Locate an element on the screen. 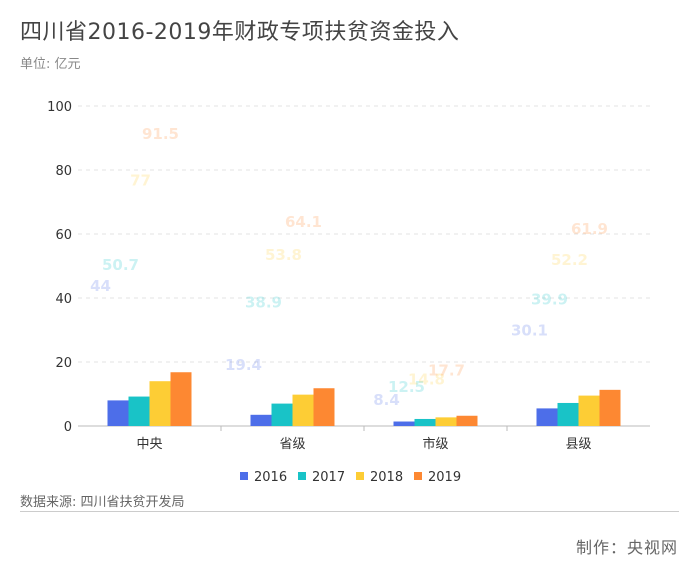 The height and width of the screenshot is (576, 700). data-label: 17.7 is located at coordinates (446, 370).